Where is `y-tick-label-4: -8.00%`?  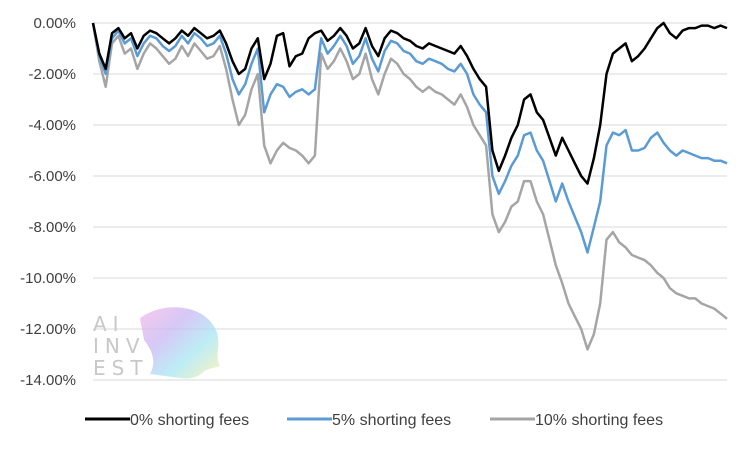 y-tick-label-4: -8.00% is located at coordinates (52, 227).